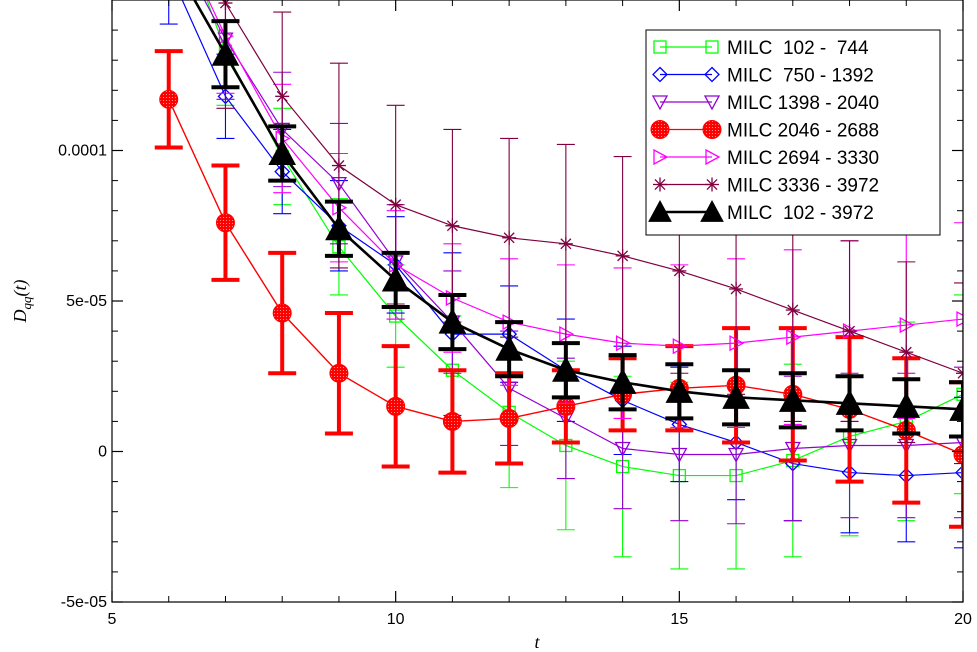  I want to click on legend-item: MILC 1398 - 2040, so click(765, 103).